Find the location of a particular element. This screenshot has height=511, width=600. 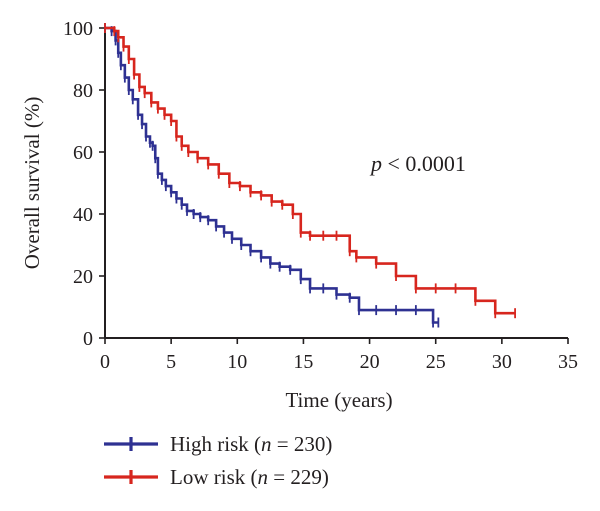

y-tick-label: 80 is located at coordinates (83, 91).